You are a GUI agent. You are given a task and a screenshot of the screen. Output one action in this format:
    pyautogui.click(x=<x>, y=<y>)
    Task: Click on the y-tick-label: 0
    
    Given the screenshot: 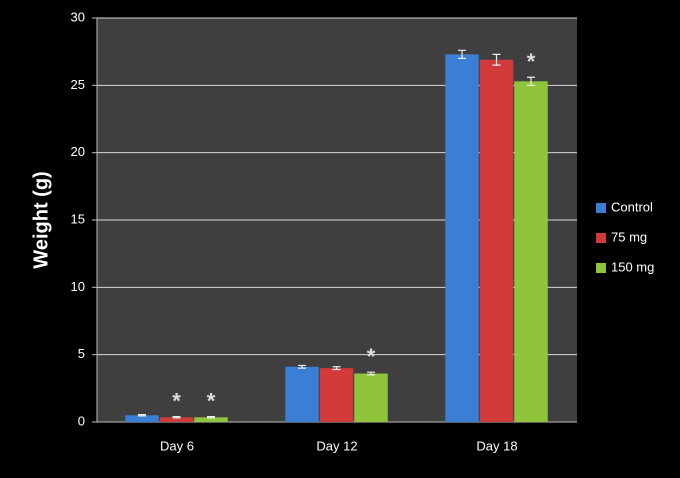 What is the action you would take?
    pyautogui.click(x=81, y=420)
    